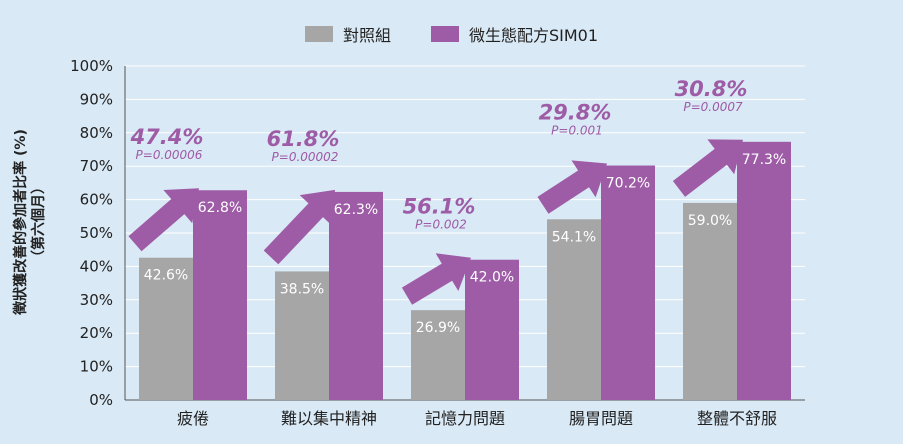 This screenshot has width=903, height=444. What do you see at coordinates (577, 131) in the screenshot?
I see `p-value: P=0.001` at bounding box center [577, 131].